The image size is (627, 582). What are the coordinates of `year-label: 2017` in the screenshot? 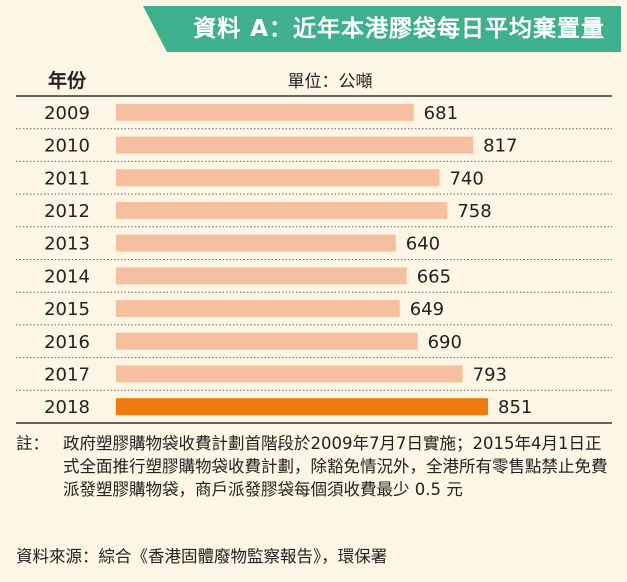 It's located at (67, 374).